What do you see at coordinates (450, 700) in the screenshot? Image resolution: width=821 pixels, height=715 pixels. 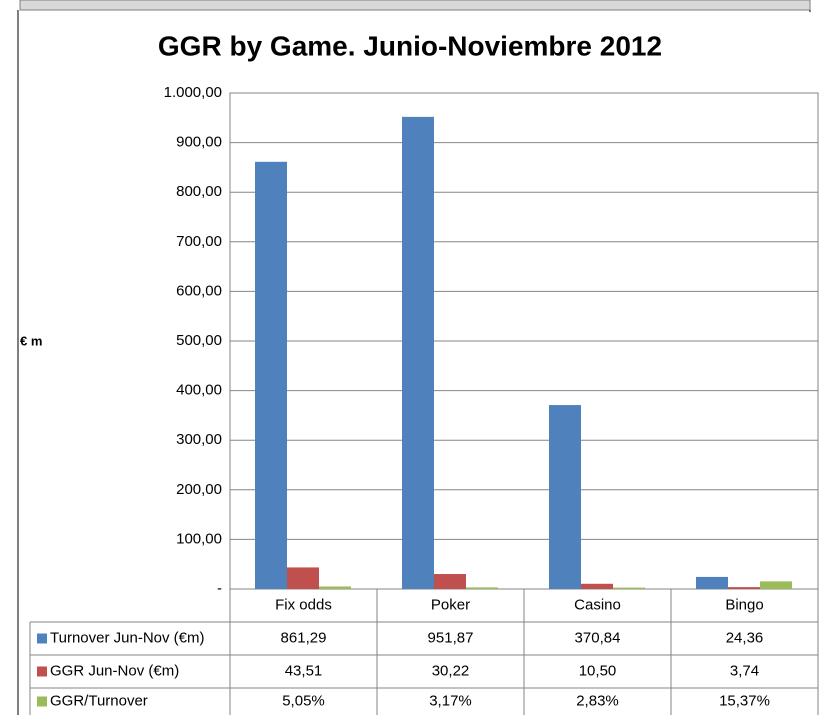 I see `table-cell: 3,17%` at bounding box center [450, 700].